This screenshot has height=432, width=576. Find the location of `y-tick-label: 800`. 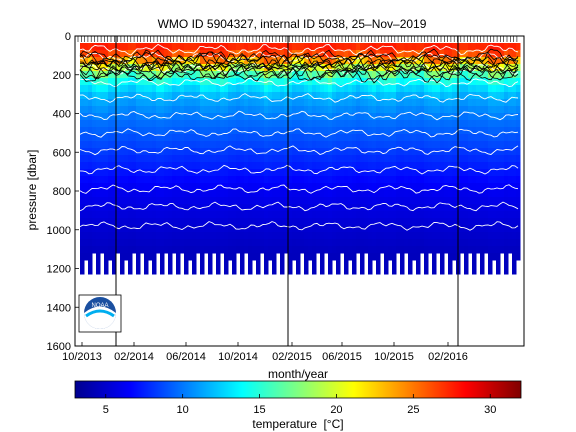

y-tick-label: 800 is located at coordinates (62, 192).